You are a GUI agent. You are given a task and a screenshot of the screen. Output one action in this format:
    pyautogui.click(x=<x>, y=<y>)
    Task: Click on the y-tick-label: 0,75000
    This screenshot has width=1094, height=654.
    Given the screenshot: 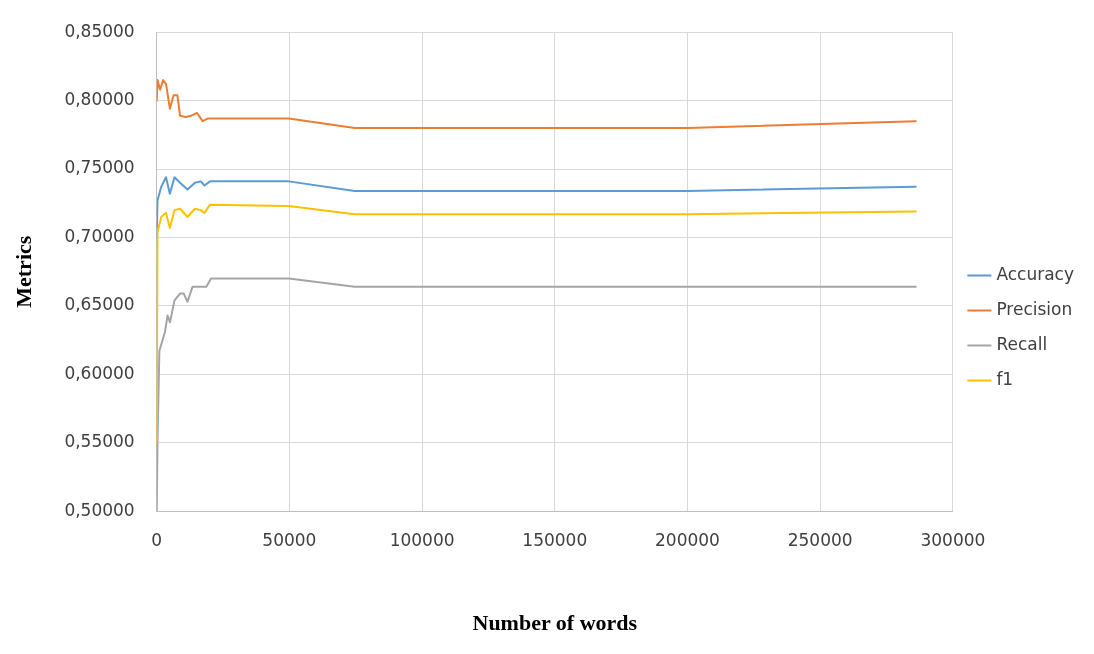 What is the action you would take?
    pyautogui.click(x=99, y=167)
    